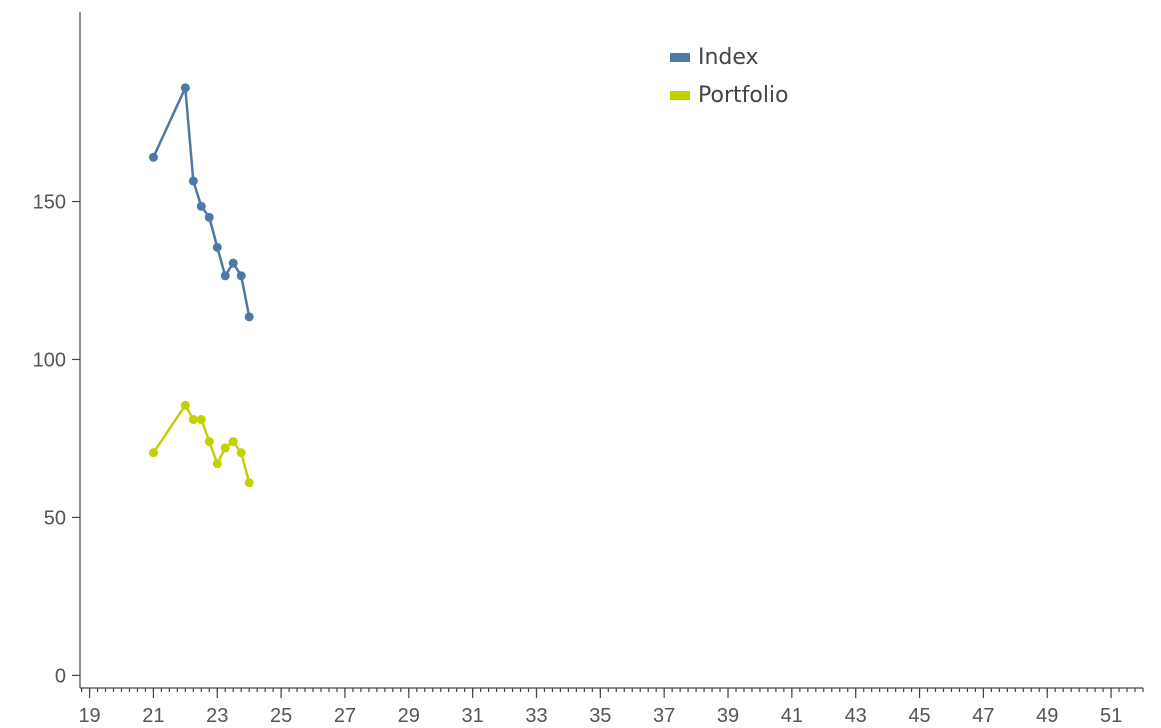 The image size is (1161, 728). Describe the element at coordinates (345, 716) in the screenshot. I see `x-tick-label: 27` at that location.